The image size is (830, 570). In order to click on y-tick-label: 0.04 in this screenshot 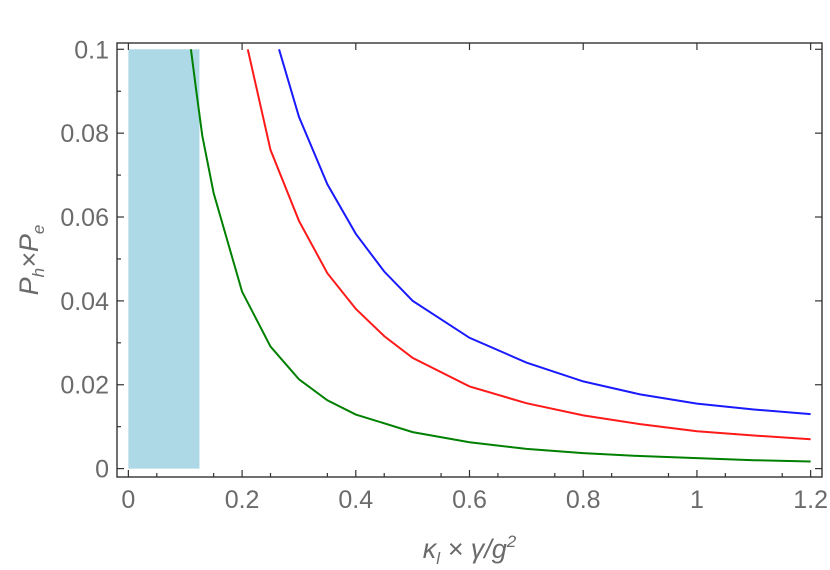, I will do `click(84, 302)`.